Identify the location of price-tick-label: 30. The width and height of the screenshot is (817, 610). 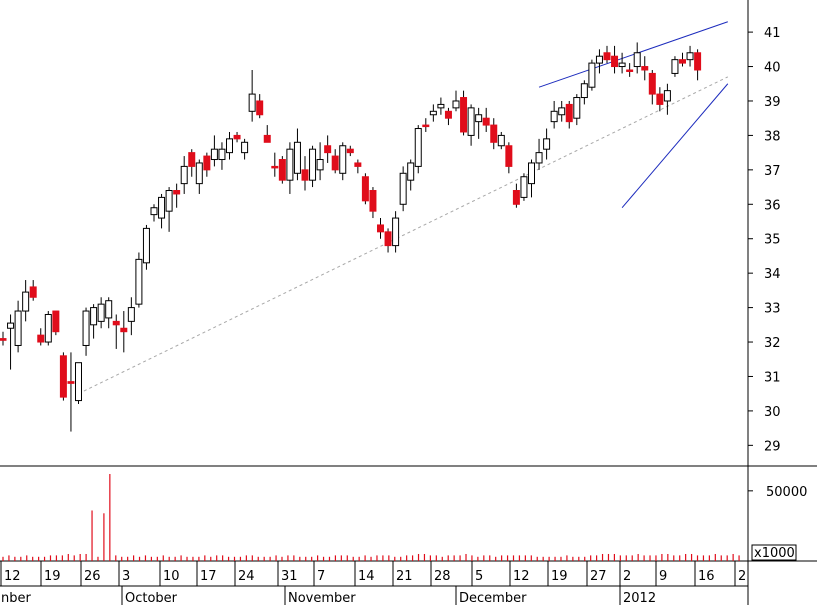
(772, 412).